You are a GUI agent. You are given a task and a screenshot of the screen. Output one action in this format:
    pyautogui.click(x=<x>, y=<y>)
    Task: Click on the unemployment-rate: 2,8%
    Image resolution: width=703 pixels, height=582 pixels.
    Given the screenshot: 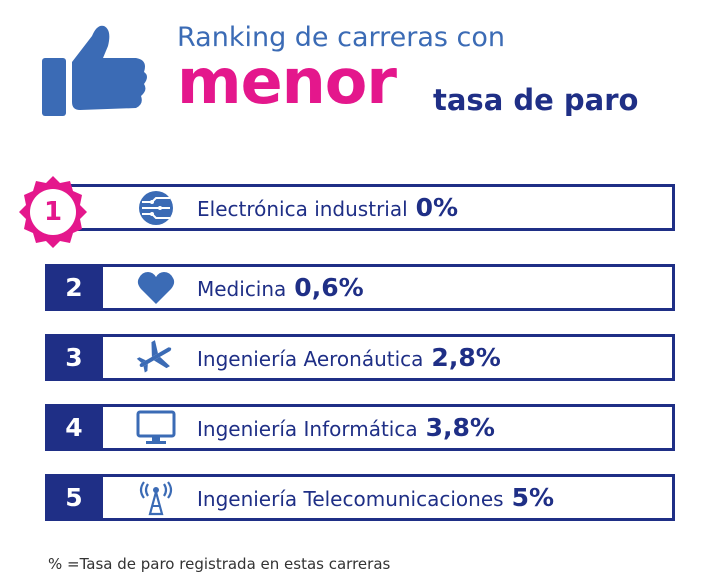 What is the action you would take?
    pyautogui.click(x=466, y=357)
    